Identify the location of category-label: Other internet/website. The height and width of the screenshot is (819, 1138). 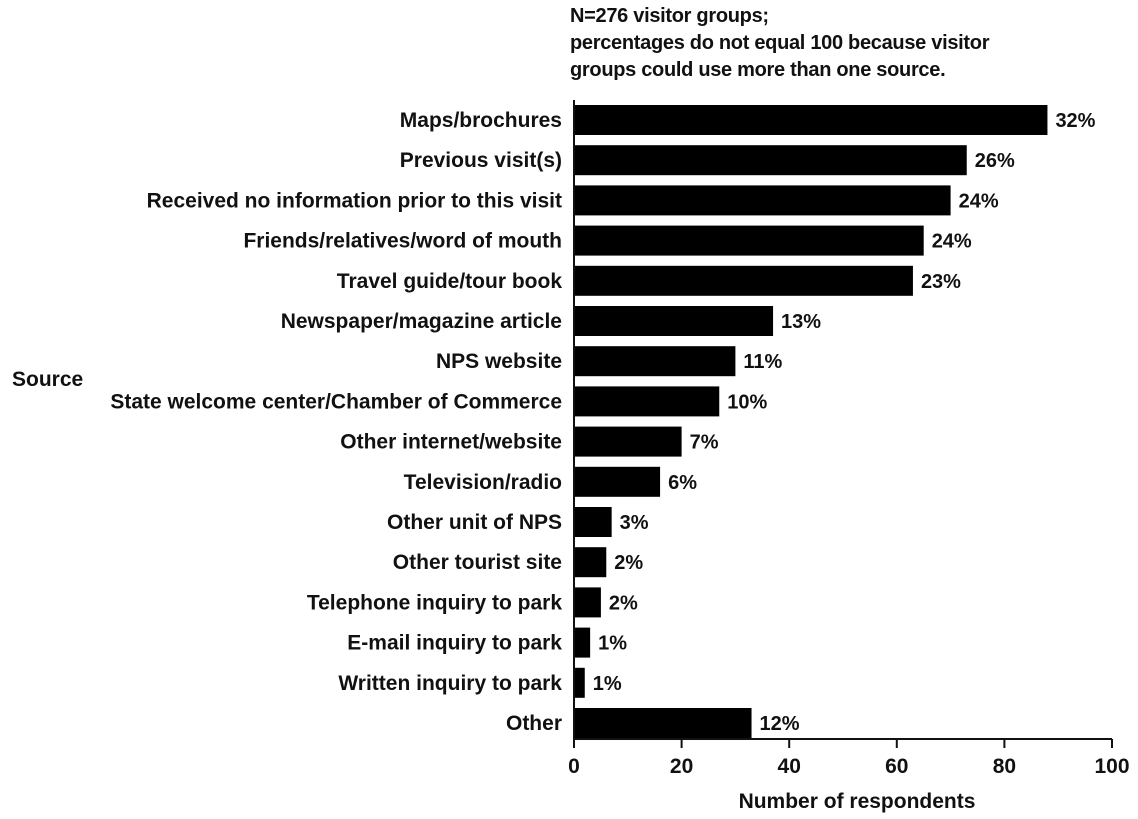
(451, 442).